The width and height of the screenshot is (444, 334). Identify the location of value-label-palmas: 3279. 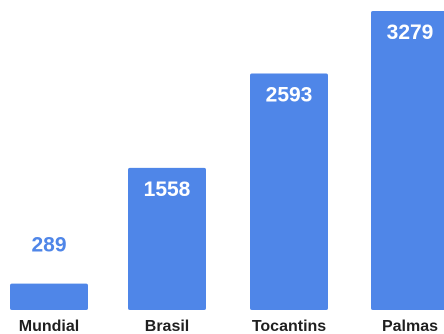
(410, 32).